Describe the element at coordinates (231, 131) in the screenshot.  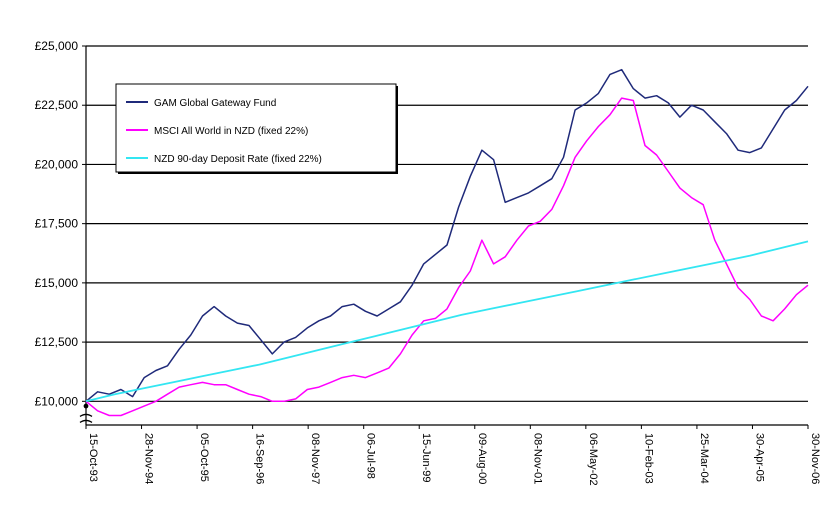
I see `legend-label-1: MSCI All World in NZD (fixed 22%)` at that location.